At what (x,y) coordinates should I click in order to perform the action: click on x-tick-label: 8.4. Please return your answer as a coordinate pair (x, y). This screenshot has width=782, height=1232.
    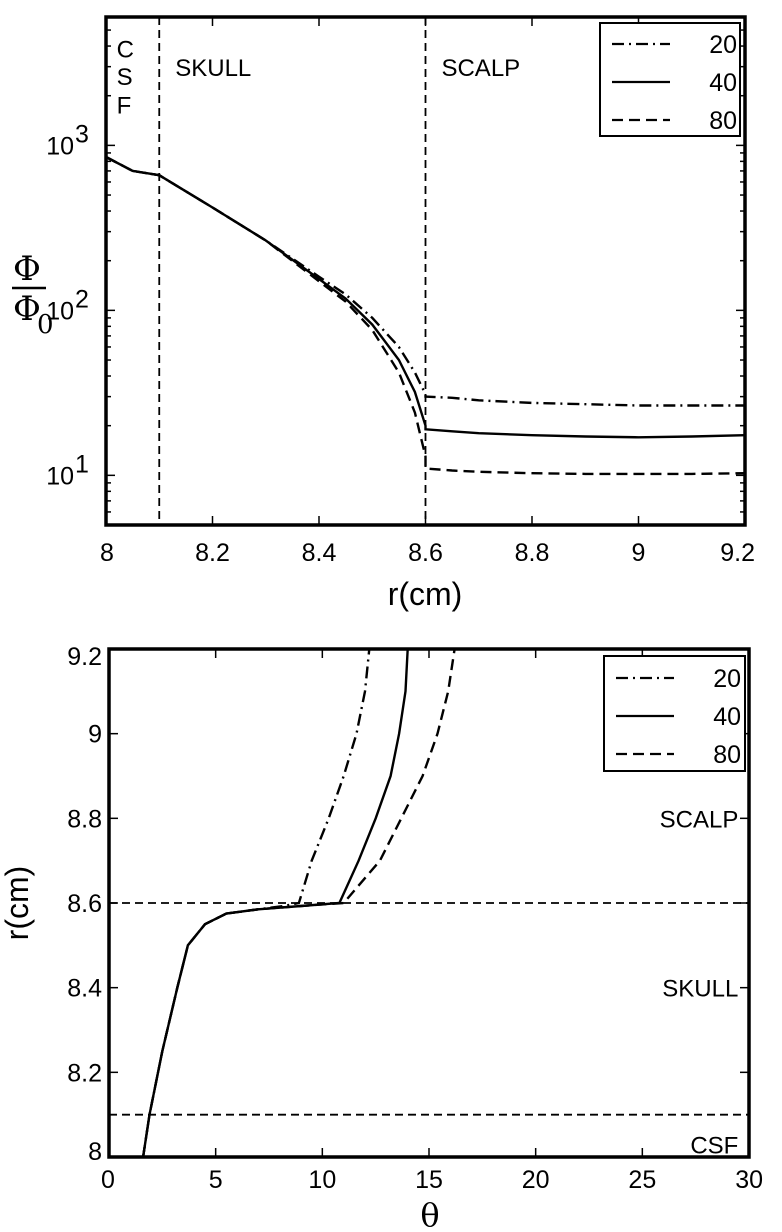
    Looking at the image, I should click on (319, 553).